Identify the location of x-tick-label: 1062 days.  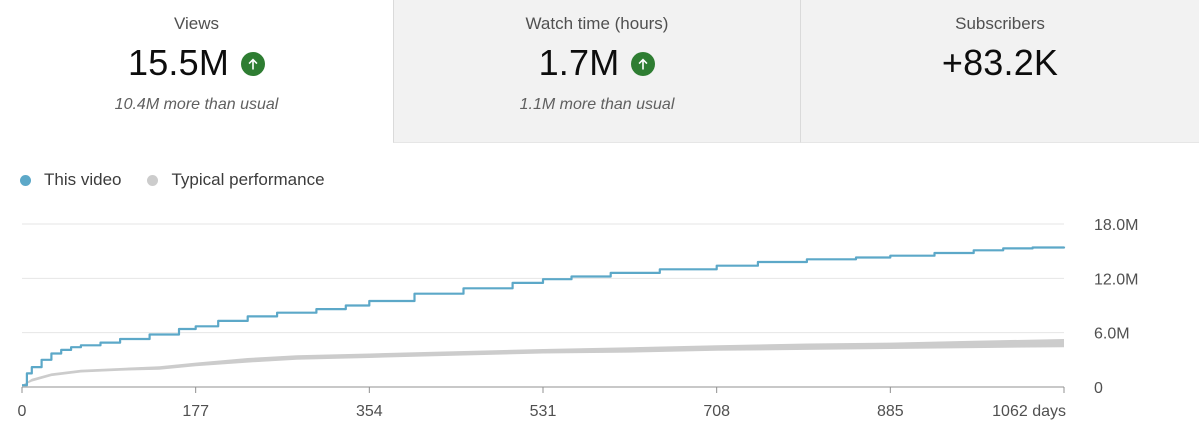
(1029, 411).